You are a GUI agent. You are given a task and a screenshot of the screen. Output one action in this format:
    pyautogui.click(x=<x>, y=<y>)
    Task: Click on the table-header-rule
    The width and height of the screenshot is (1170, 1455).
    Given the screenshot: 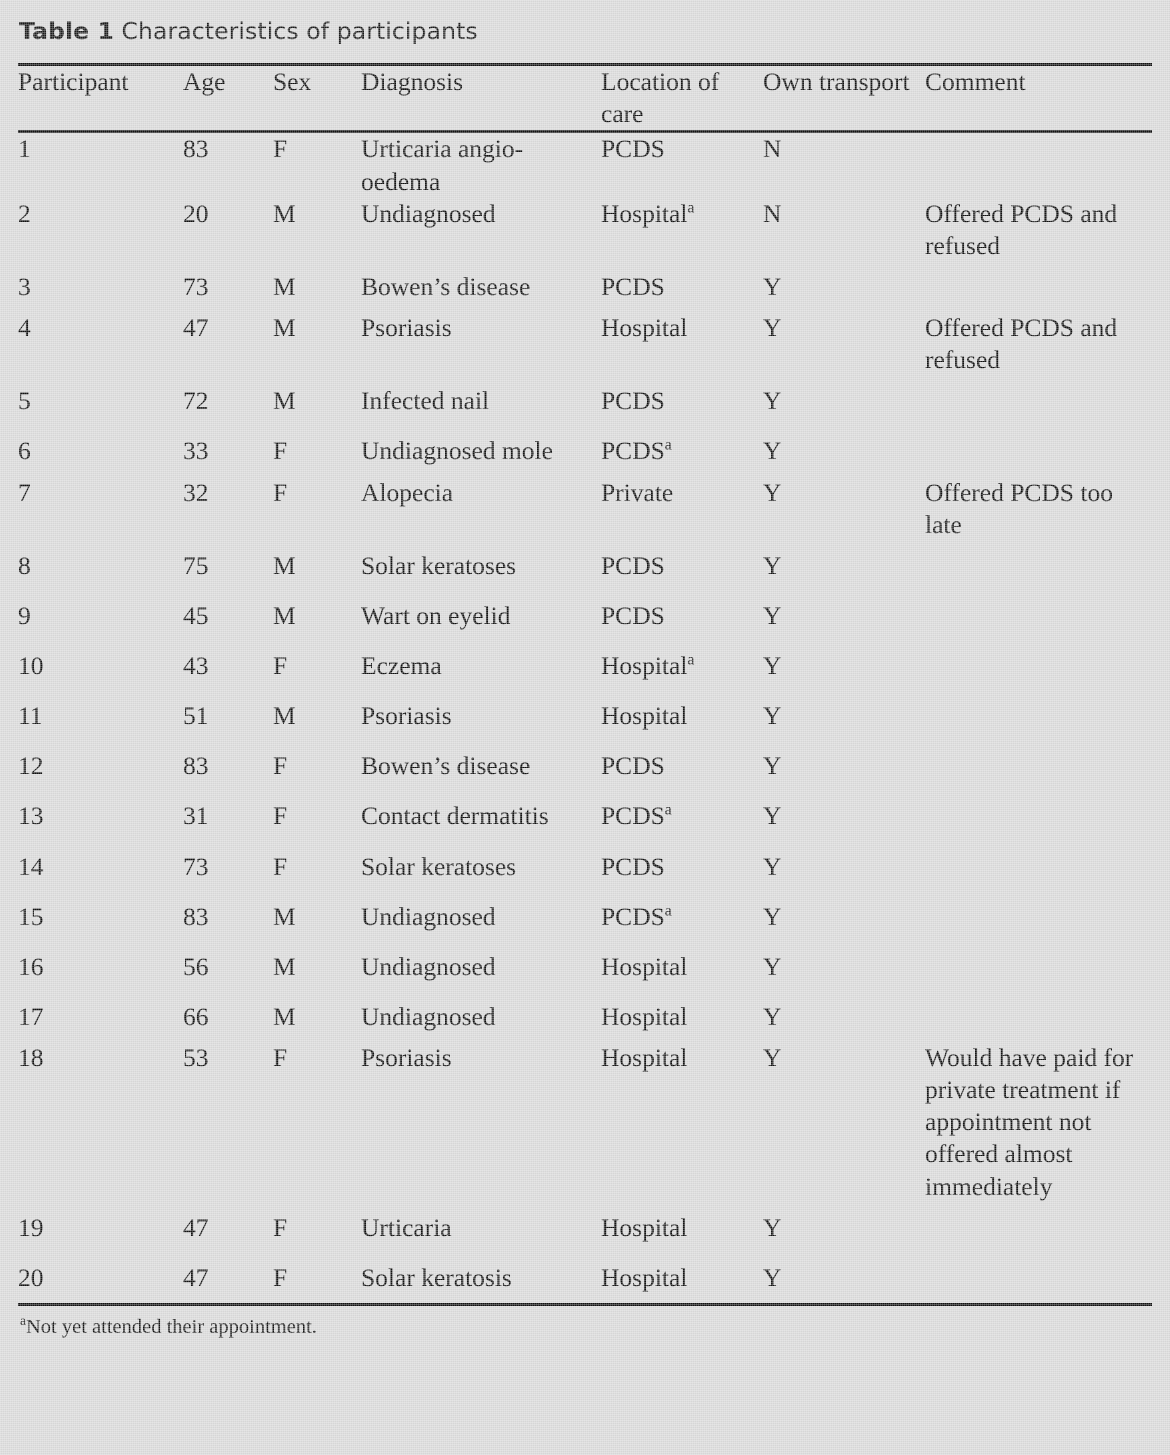 What is the action you would take?
    pyautogui.click(x=585, y=132)
    